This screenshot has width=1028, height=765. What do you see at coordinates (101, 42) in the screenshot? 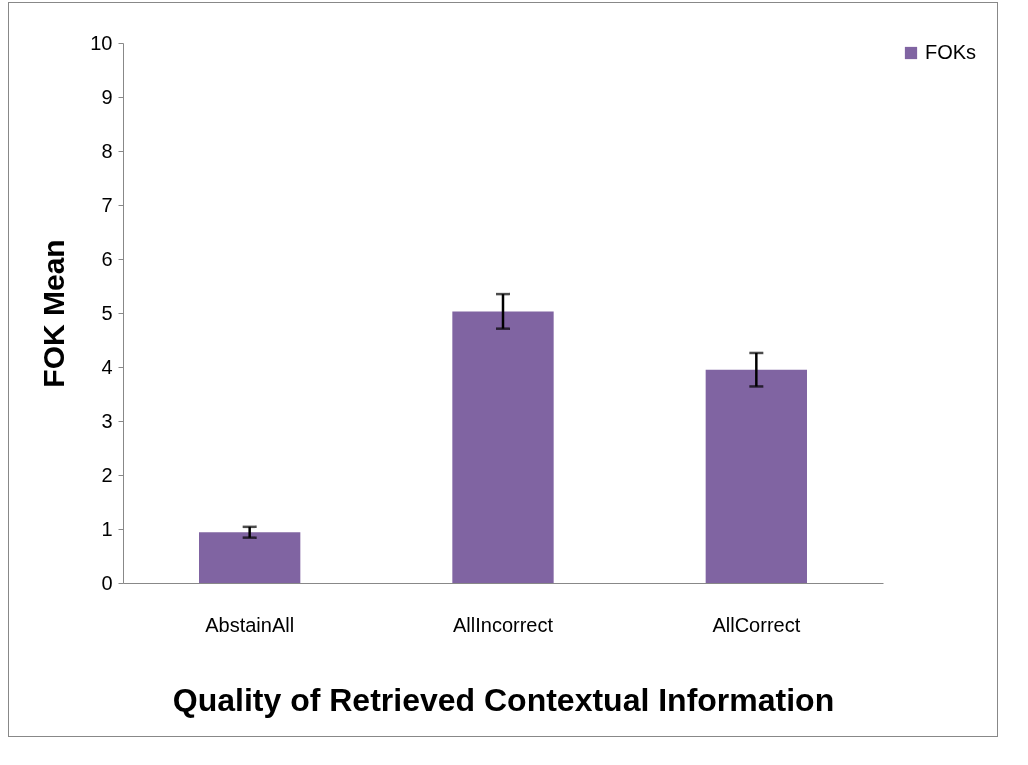
I see `y-tick-label: 10` at bounding box center [101, 42].